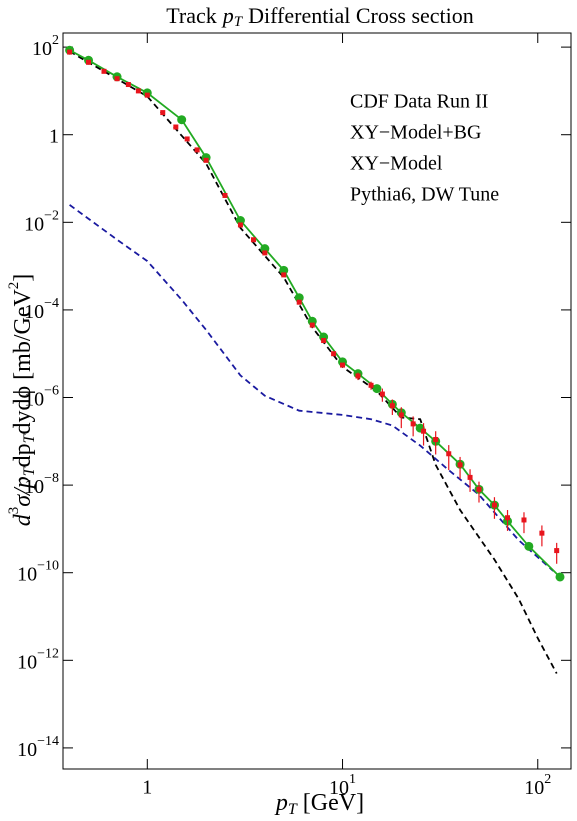 Image resolution: width=577 pixels, height=821 pixels. I want to click on tick-label: 10¹, so click(342, 785).